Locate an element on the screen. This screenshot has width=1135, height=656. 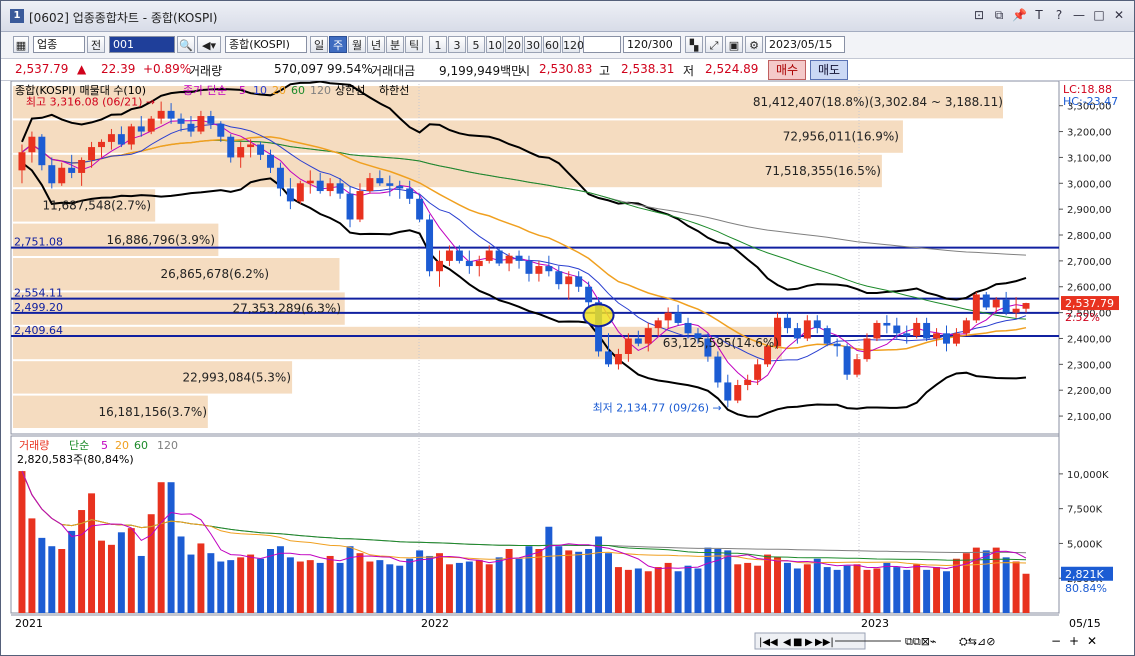
minimize-button: — is located at coordinates (1079, 15).